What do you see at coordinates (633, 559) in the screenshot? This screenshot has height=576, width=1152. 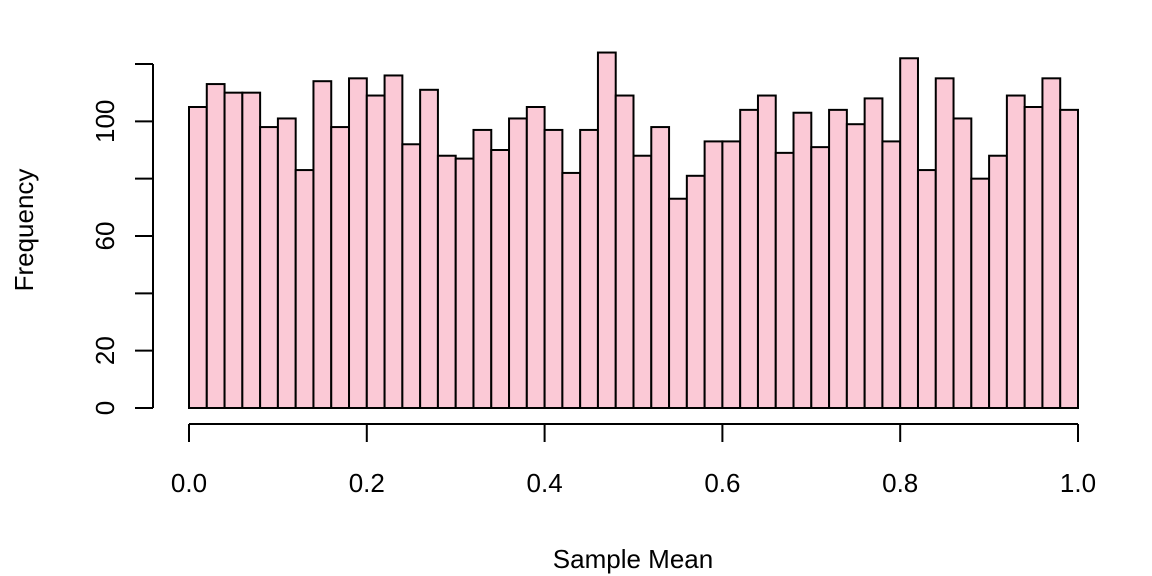 I see `x-axis-title: Sample Mean` at bounding box center [633, 559].